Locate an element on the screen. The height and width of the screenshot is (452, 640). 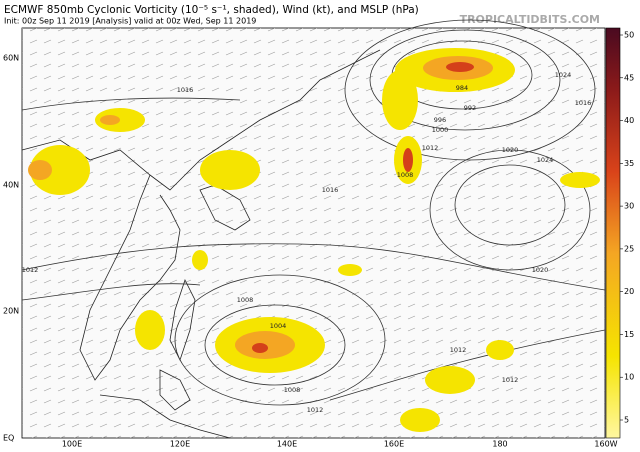
lon-label: 100E is located at coordinates (72, 444).